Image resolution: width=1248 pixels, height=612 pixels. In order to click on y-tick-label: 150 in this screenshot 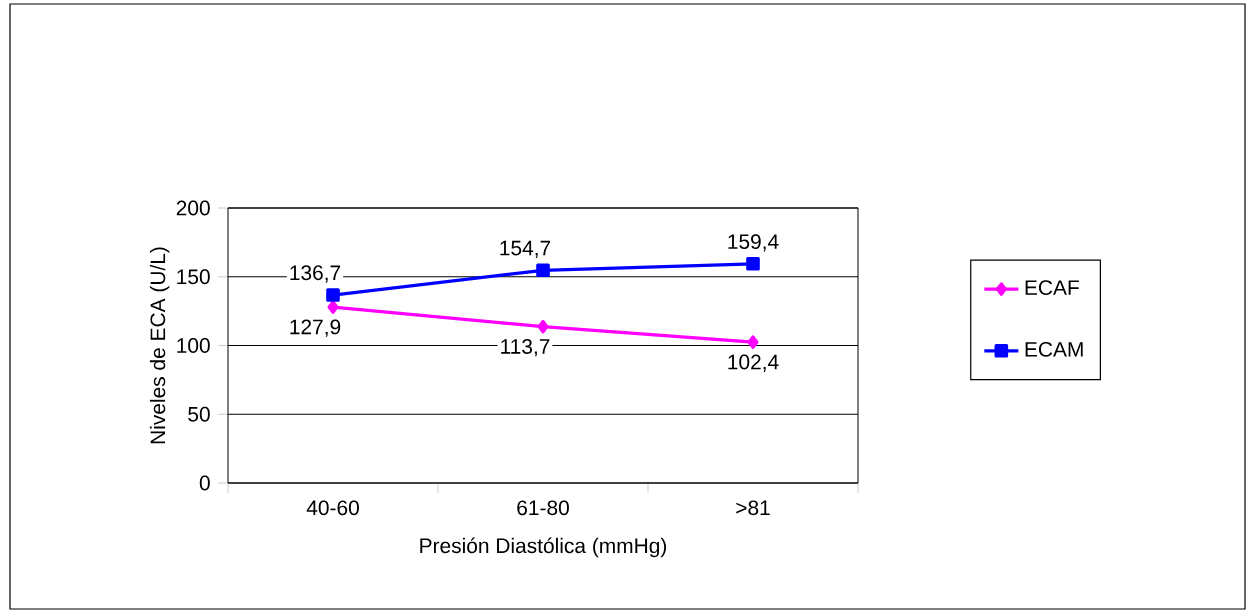, I will do `click(193, 277)`.